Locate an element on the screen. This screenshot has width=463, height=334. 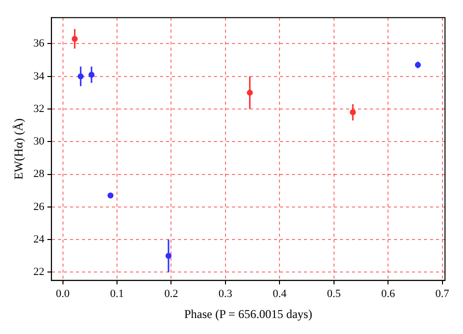
y-tick-label: 32 is located at coordinates (38, 108).